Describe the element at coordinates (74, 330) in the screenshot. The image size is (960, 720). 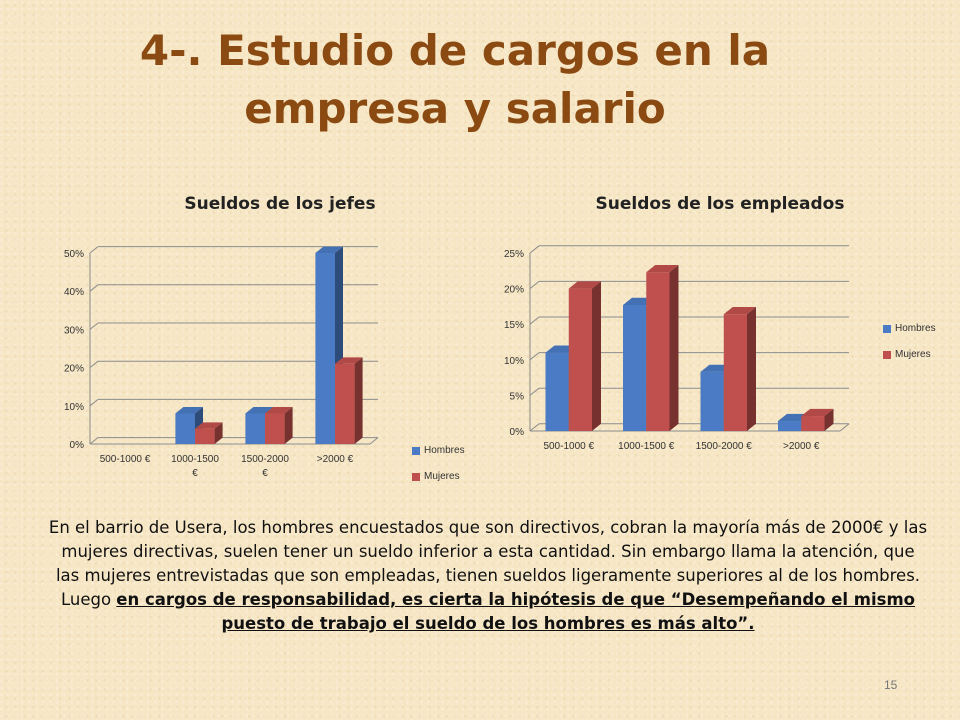
I see `y-tick-label: 30%` at that location.